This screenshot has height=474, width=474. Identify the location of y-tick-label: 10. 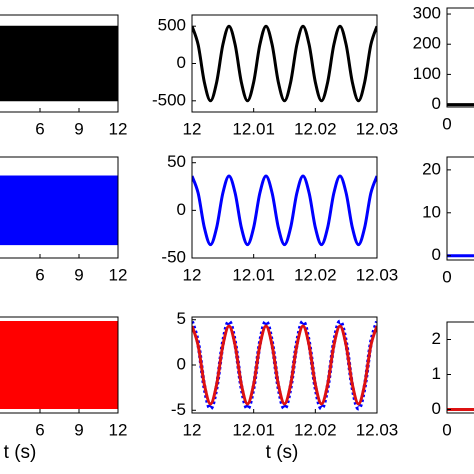
(431, 211).